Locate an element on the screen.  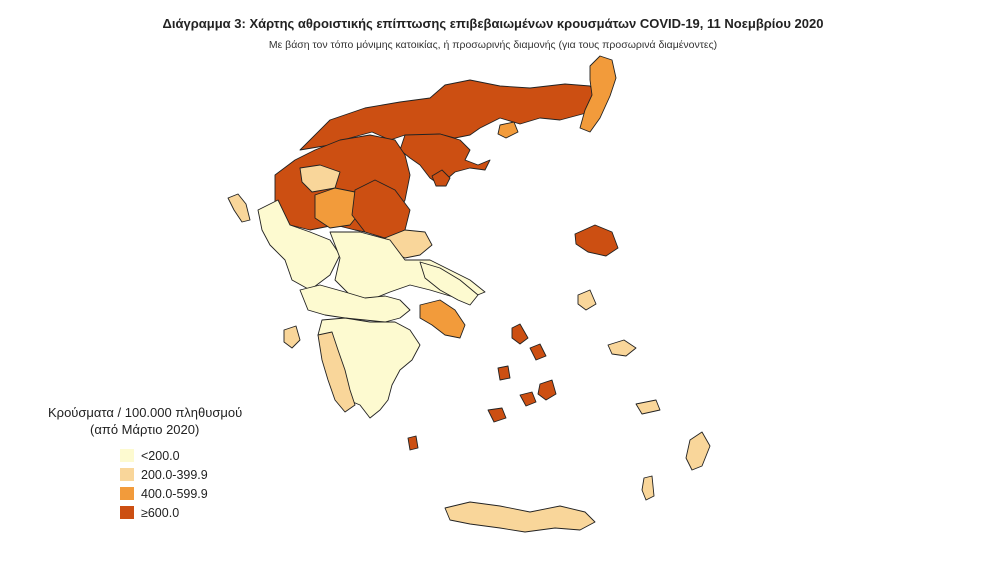
region-northern-macedonia-thrace is located at coordinates (450, 115).